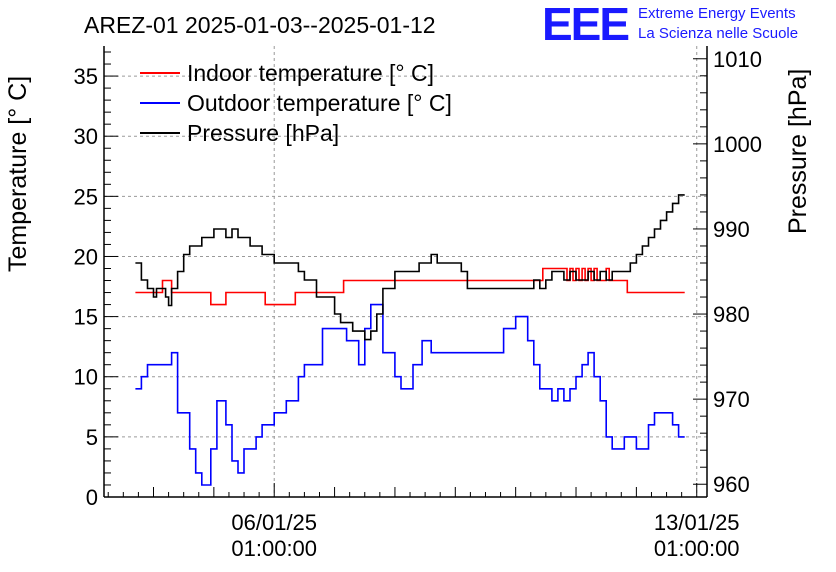 The width and height of the screenshot is (836, 572). I want to click on y2-tick-label: 980, so click(731, 314).